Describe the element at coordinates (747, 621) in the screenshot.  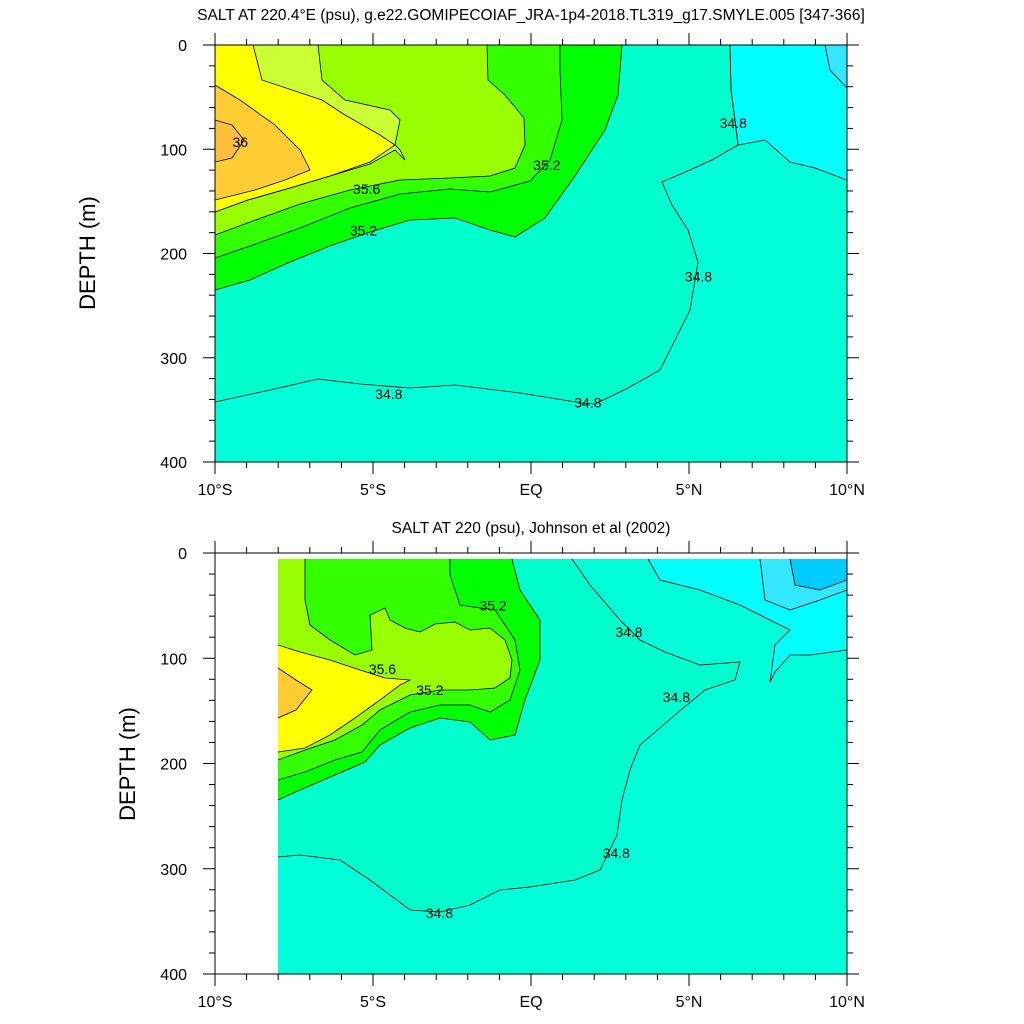
I see `contour-line-34.6` at that location.